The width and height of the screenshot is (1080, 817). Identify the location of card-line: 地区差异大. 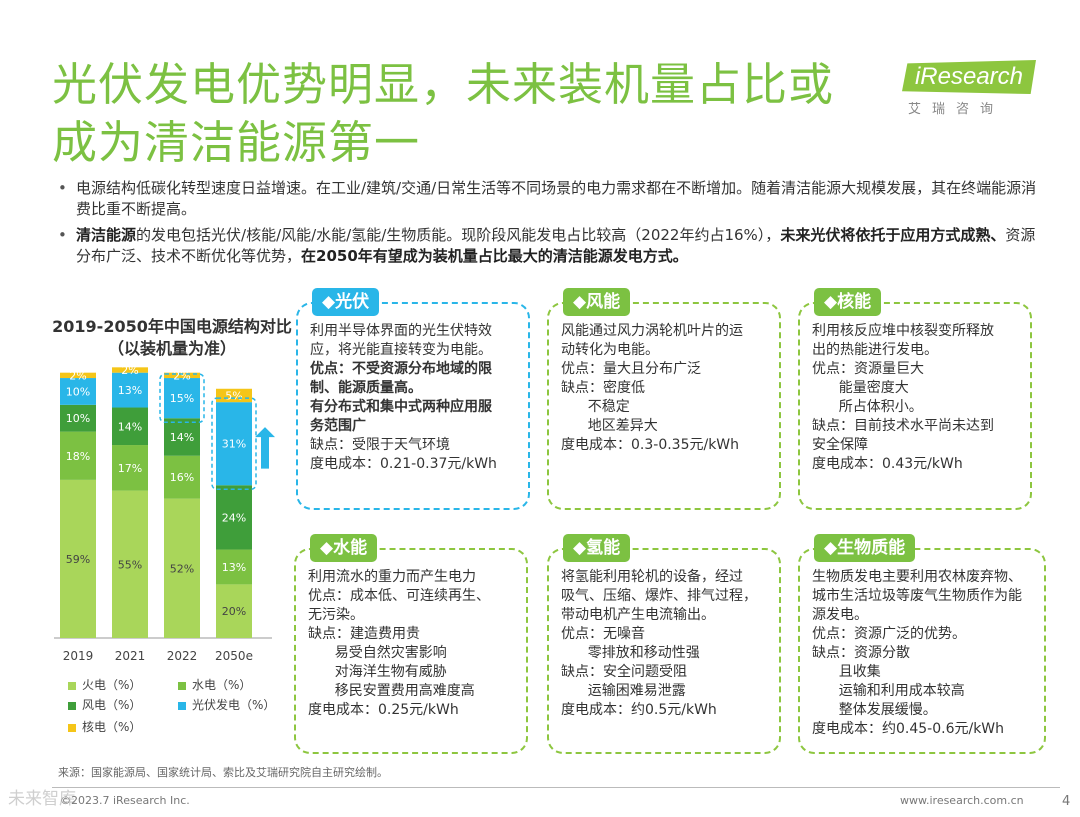
(609, 426).